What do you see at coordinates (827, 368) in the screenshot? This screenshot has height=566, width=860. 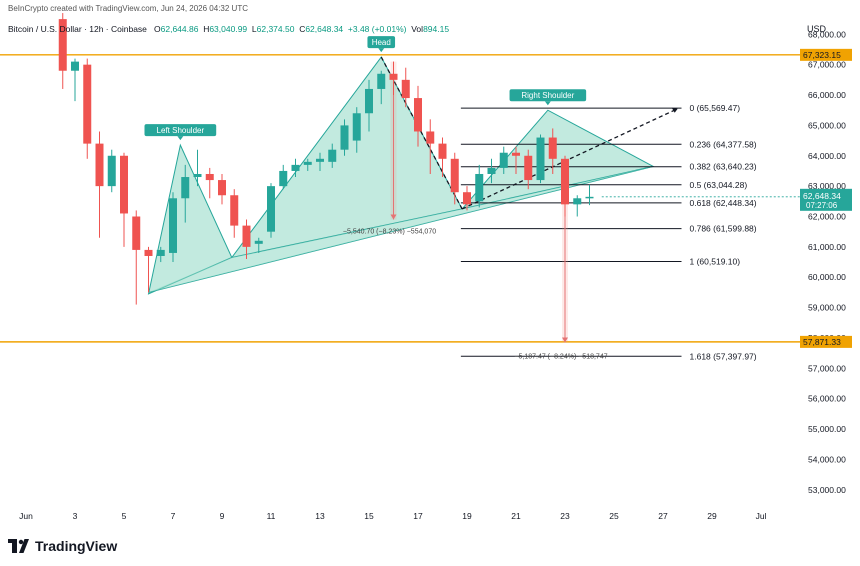 I see `y-tick-label: 57,000.00` at bounding box center [827, 368].